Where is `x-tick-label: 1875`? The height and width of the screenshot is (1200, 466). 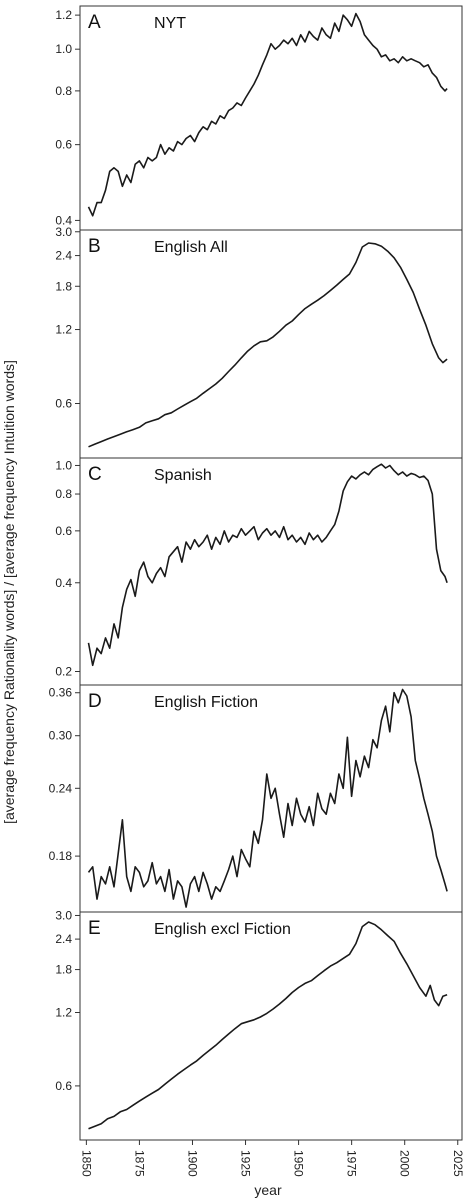
x-tick-label: 1875 is located at coordinates (139, 1163).